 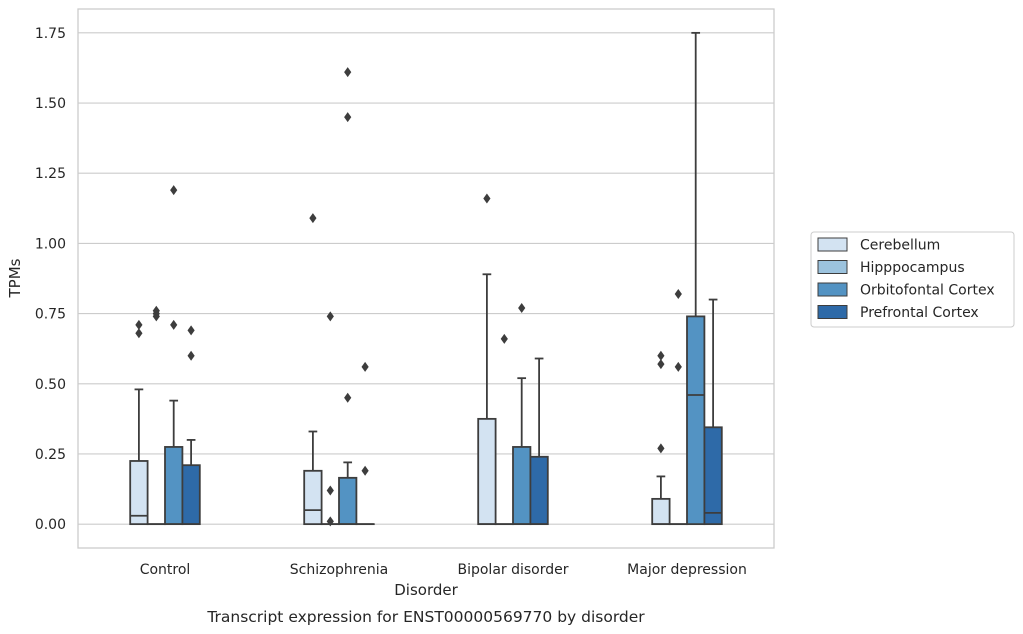 What do you see at coordinates (50, 455) in the screenshot?
I see `y-tick-label: 0.25` at bounding box center [50, 455].